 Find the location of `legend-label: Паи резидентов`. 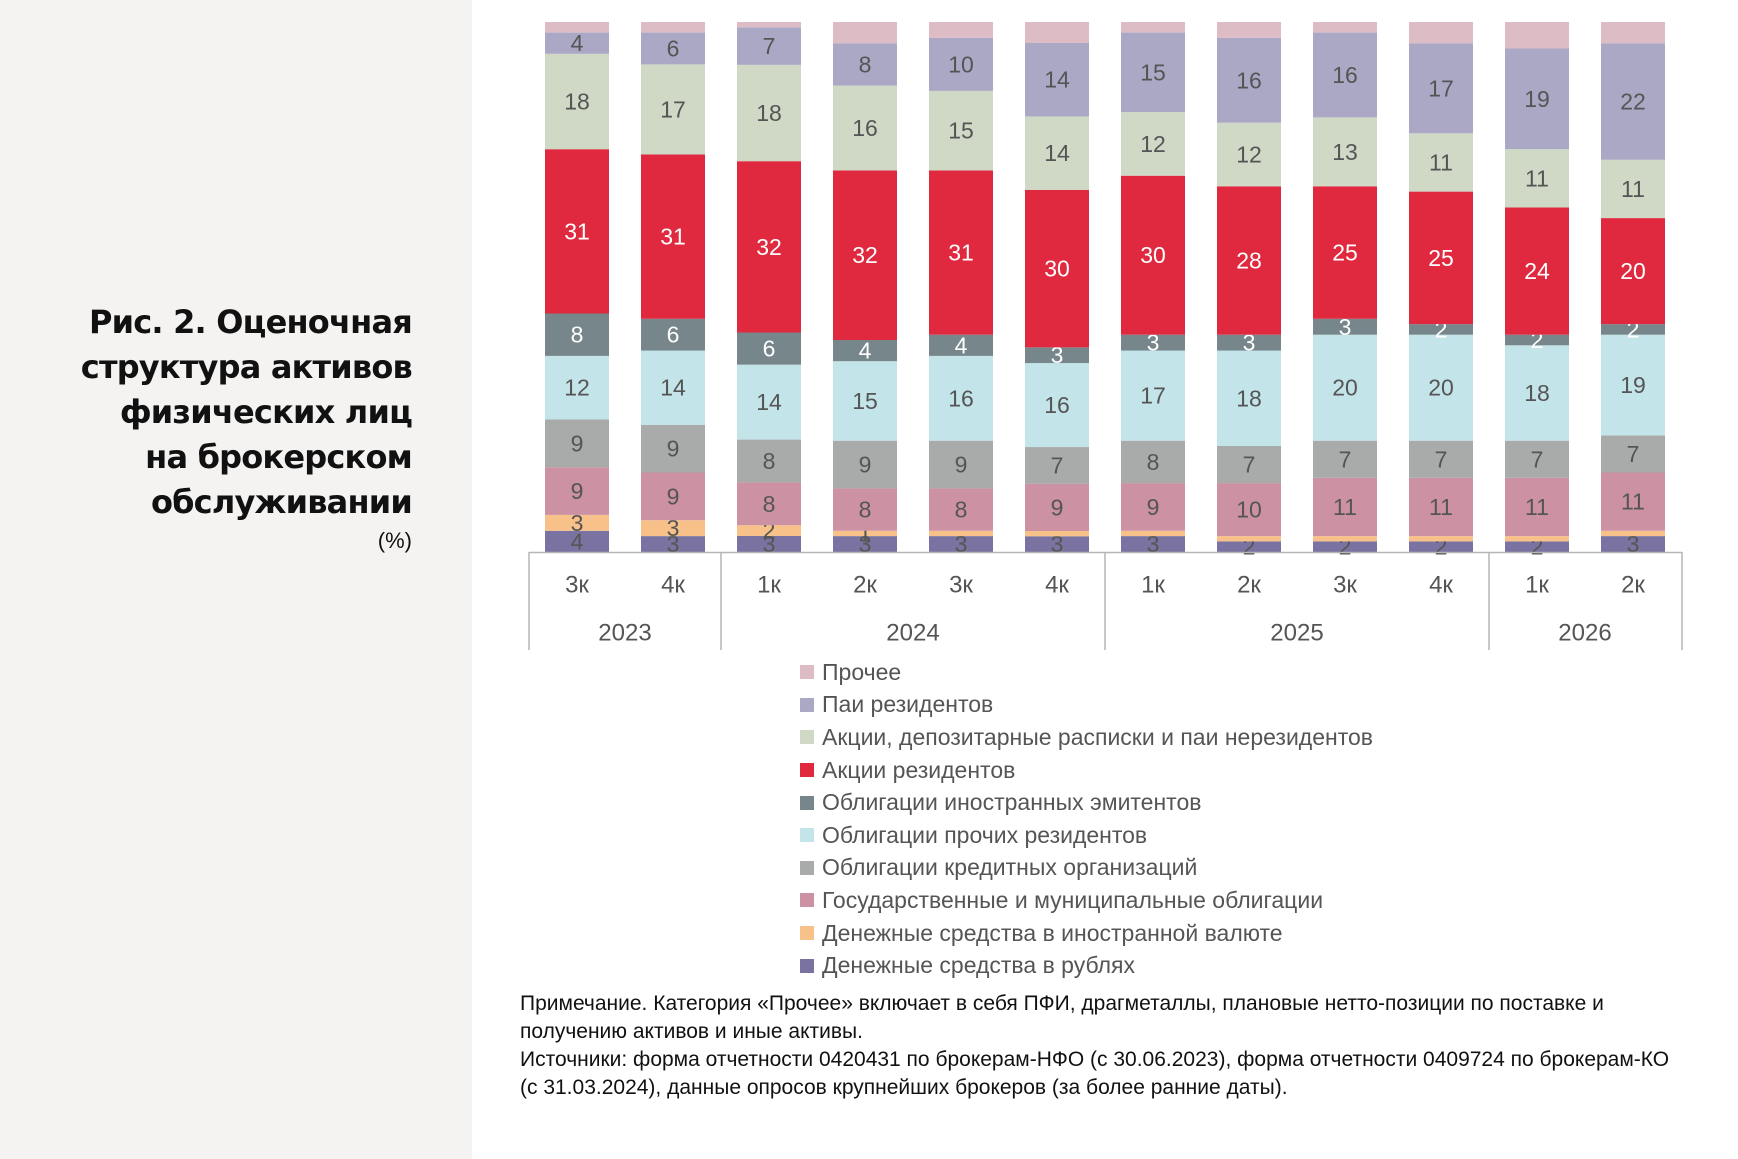

legend-label: Паи резидентов is located at coordinates (908, 704).